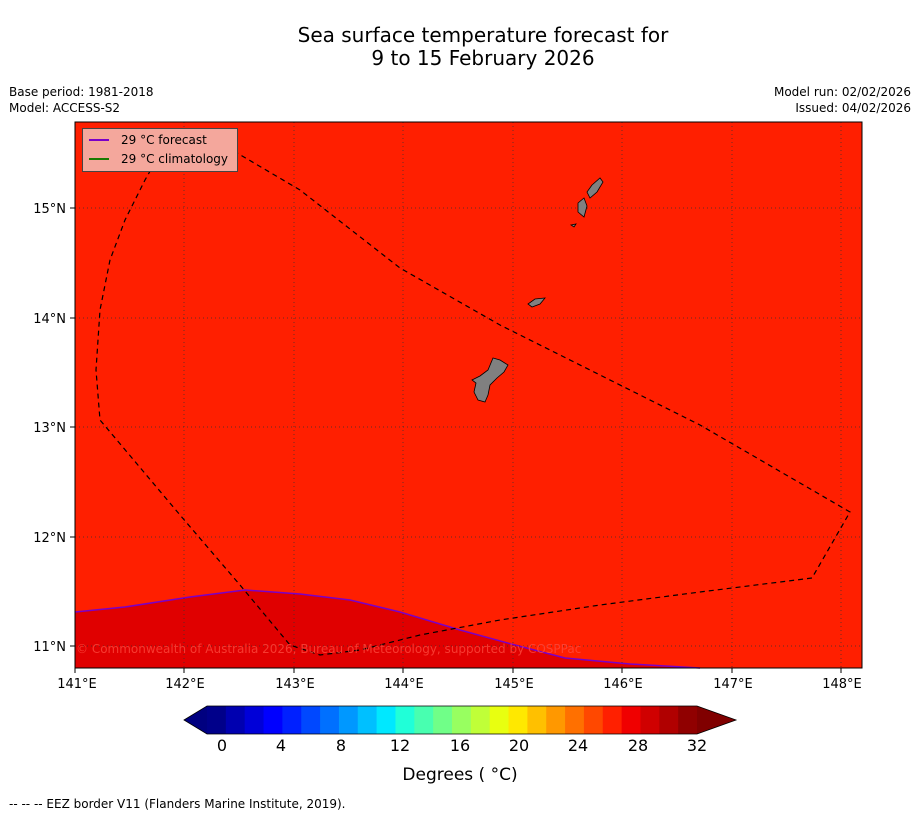 The height and width of the screenshot is (816, 919). I want to click on colorbar-tick-label: 24, so click(578, 745).